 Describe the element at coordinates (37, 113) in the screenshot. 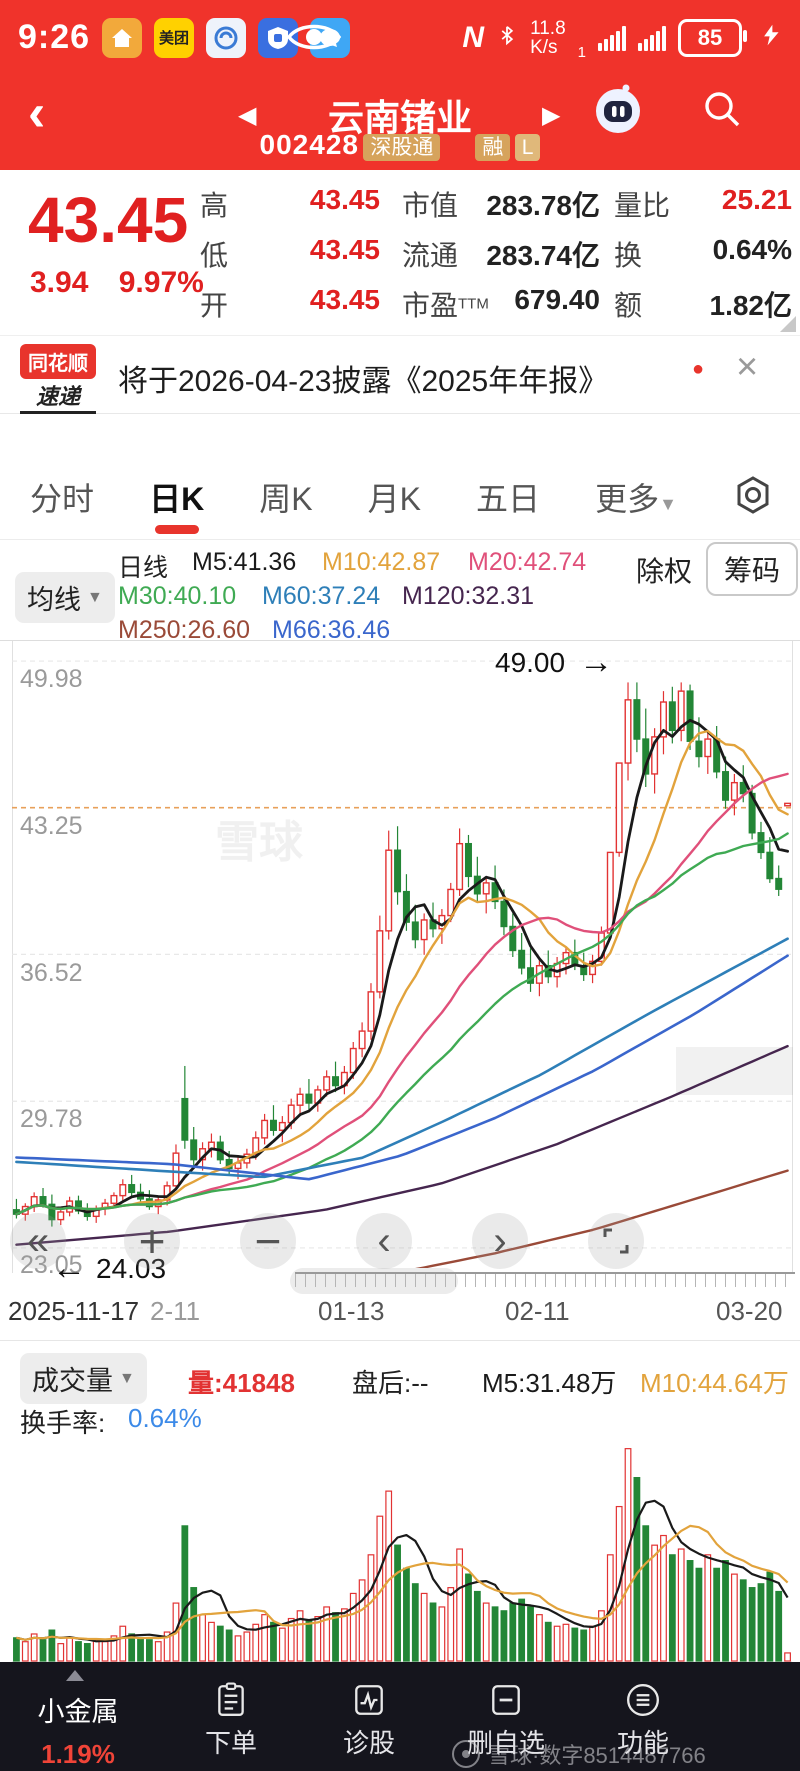

I see `back-button: ‹` at that location.